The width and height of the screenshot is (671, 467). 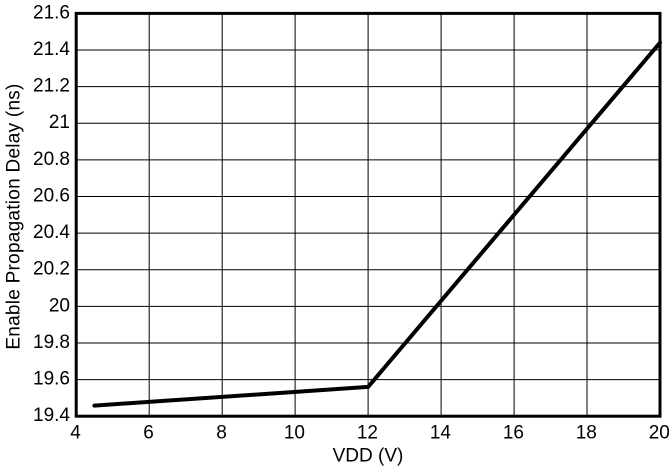 I want to click on svg-text: 19.4, so click(x=51, y=415).